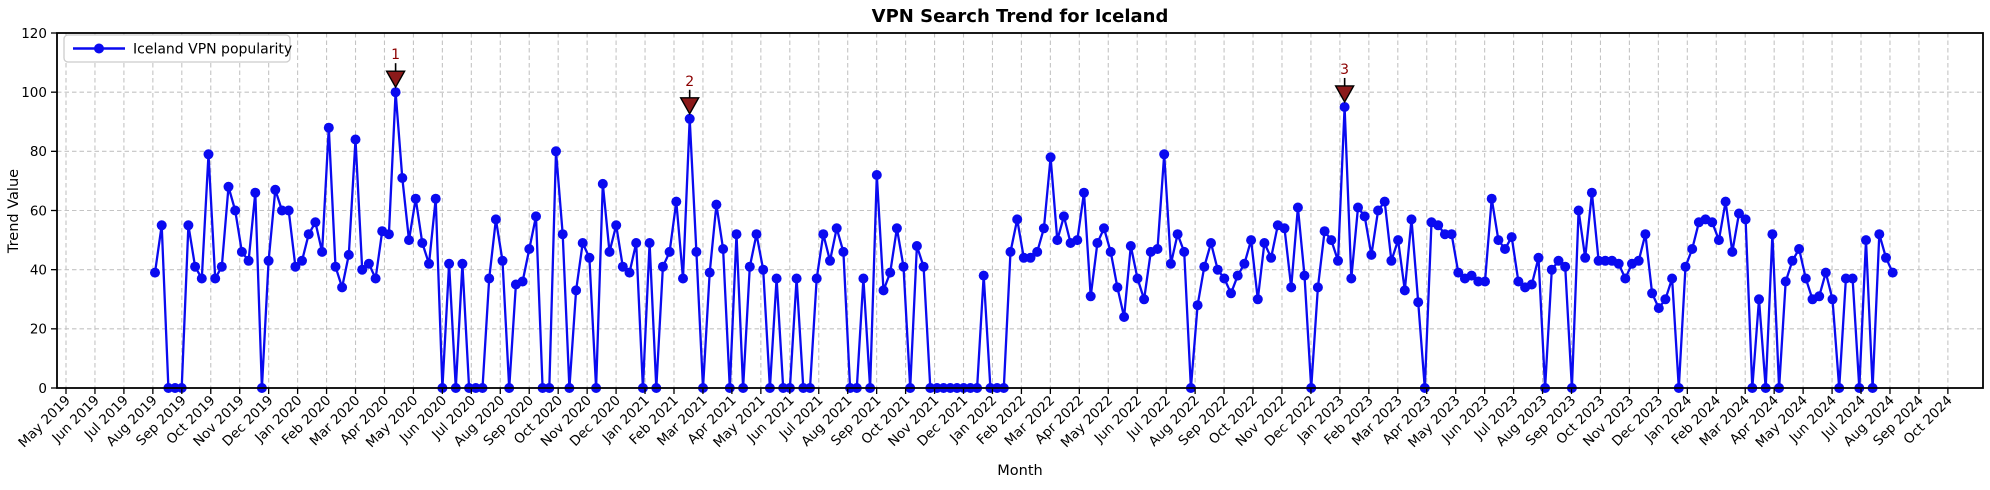 The width and height of the screenshot is (1990, 490). Describe the element at coordinates (1019, 471) in the screenshot. I see `x-axis-title: Month` at that location.